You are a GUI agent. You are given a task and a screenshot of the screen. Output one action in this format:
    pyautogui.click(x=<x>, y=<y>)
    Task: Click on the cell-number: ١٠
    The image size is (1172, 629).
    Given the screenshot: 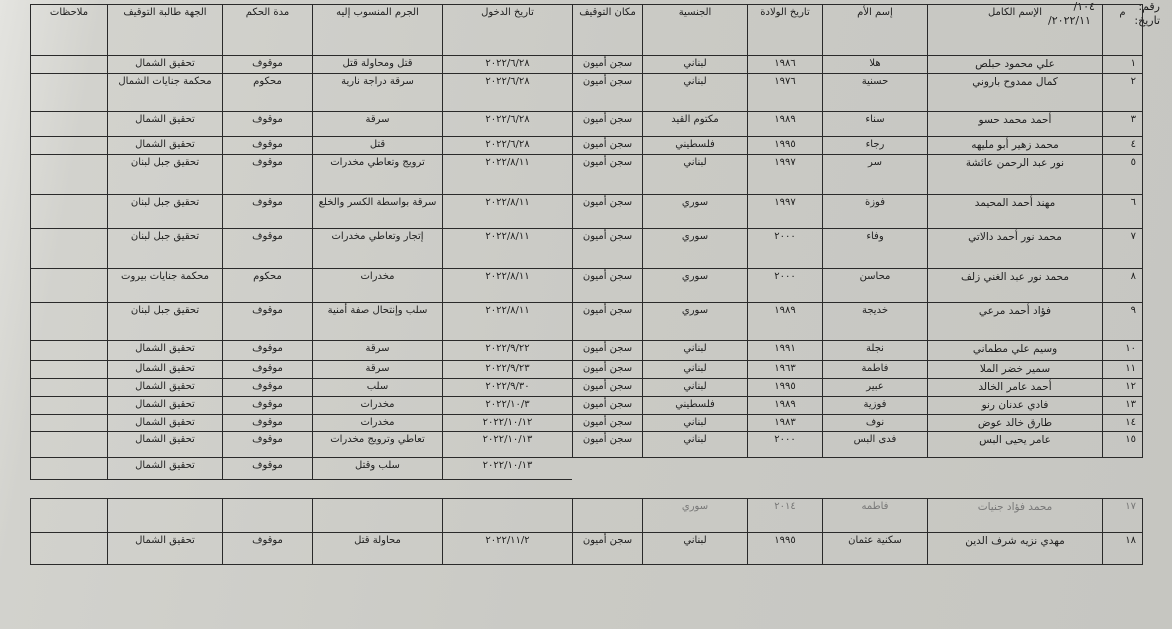 What is the action you would take?
    pyautogui.click(x=1122, y=350)
    